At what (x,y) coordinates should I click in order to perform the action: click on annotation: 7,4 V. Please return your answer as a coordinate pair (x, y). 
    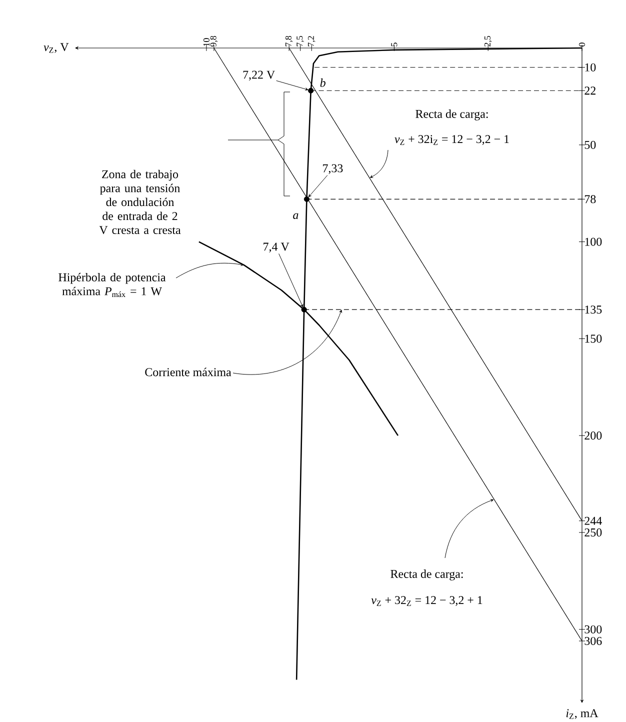
    Looking at the image, I should click on (277, 247).